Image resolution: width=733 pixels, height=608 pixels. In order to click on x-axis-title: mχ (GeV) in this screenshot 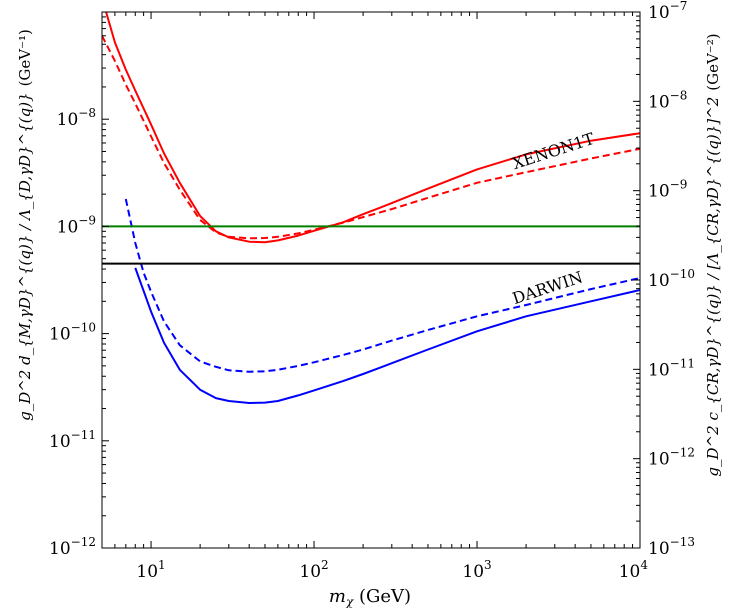, I will do `click(370, 597)`.